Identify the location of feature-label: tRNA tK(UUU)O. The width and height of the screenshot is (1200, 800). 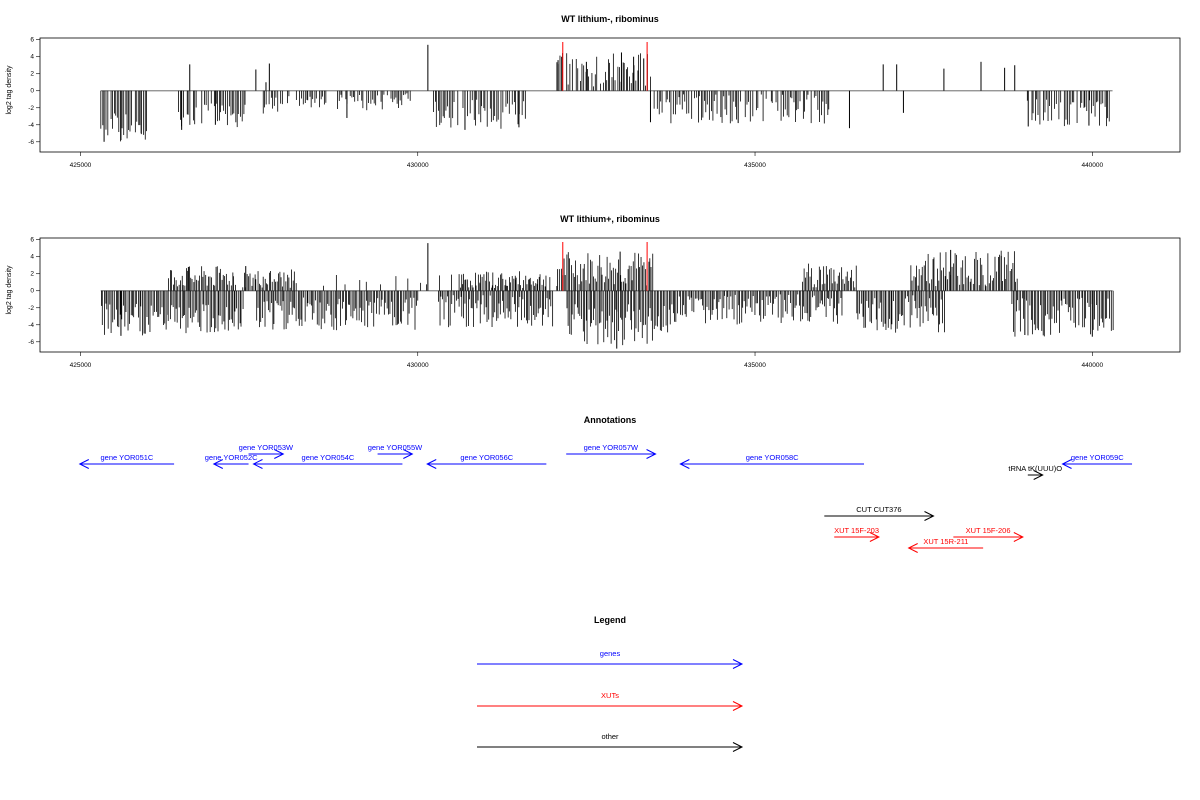
(1035, 468).